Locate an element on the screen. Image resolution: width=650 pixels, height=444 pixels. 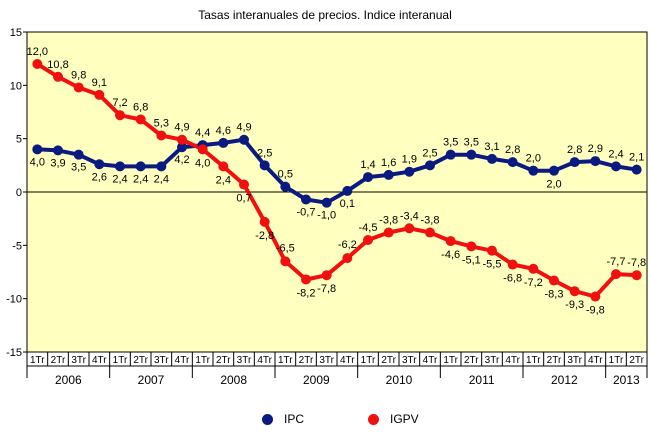
y-tick-label: 0 is located at coordinates (19, 193).